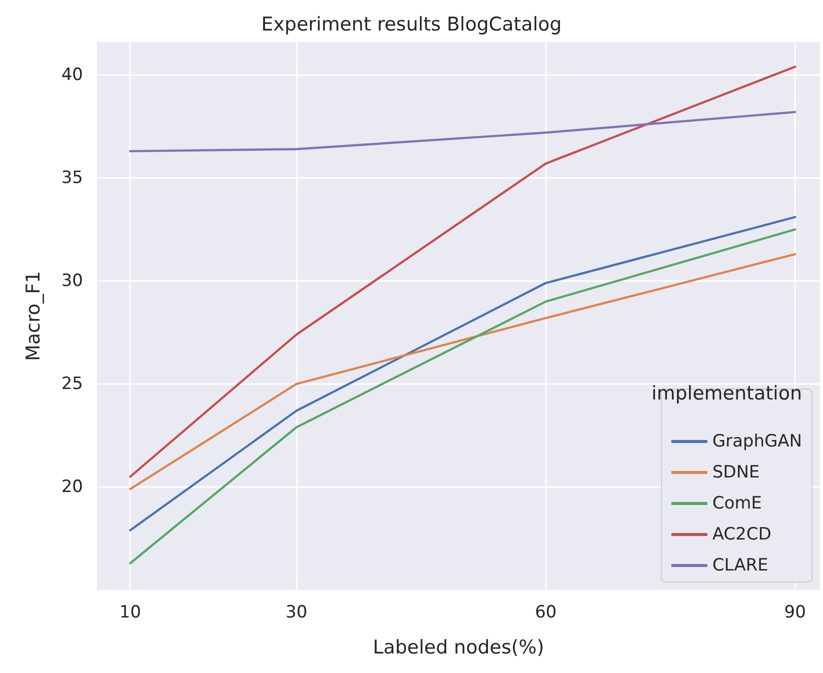  What do you see at coordinates (742, 534) in the screenshot?
I see `legend-label: AC2CD` at bounding box center [742, 534].